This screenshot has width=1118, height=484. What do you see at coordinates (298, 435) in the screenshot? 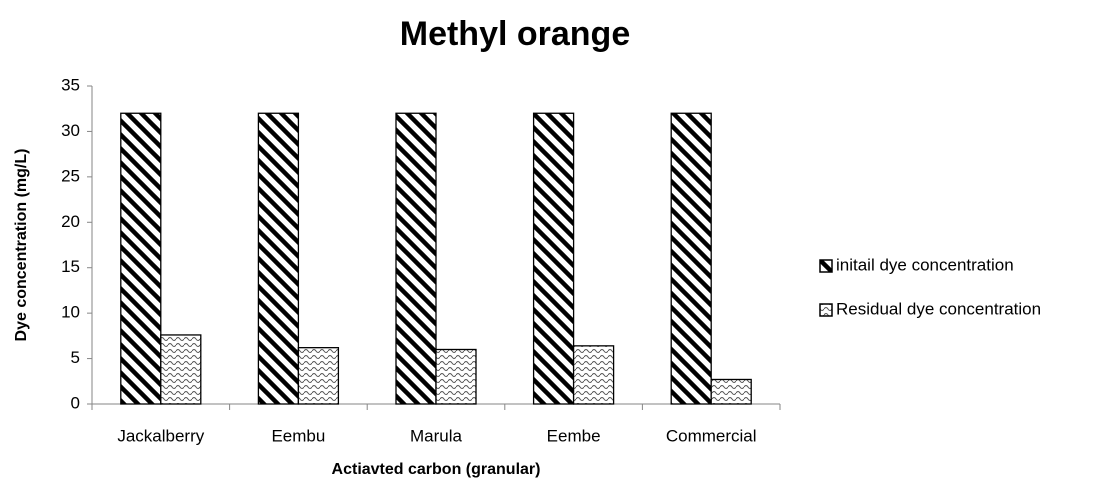
I see `x-tick-label: Eembu` at bounding box center [298, 435].